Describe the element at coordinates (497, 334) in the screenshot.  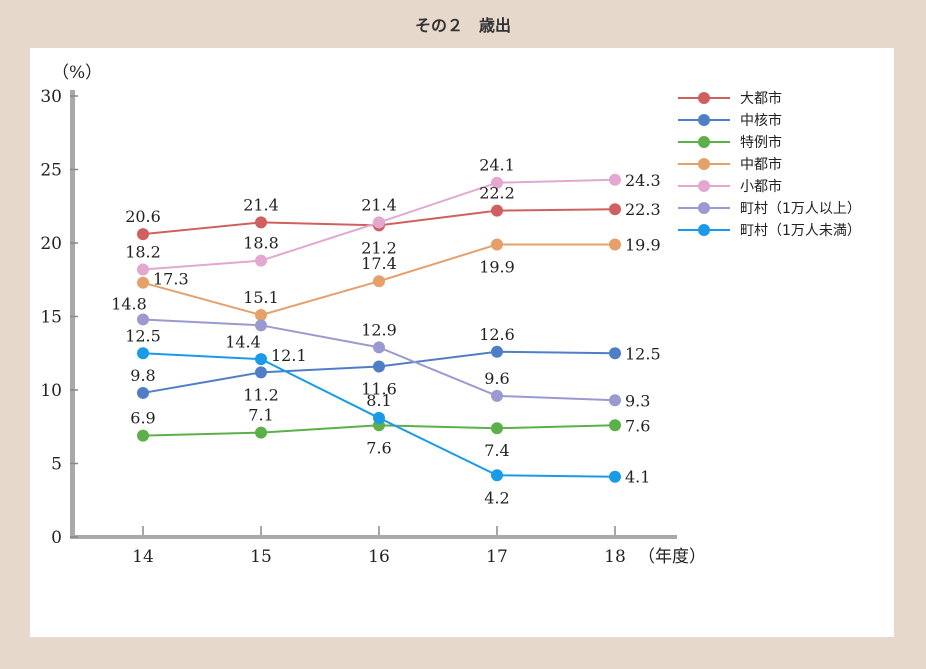
I see `data-label: 12.6` at that location.